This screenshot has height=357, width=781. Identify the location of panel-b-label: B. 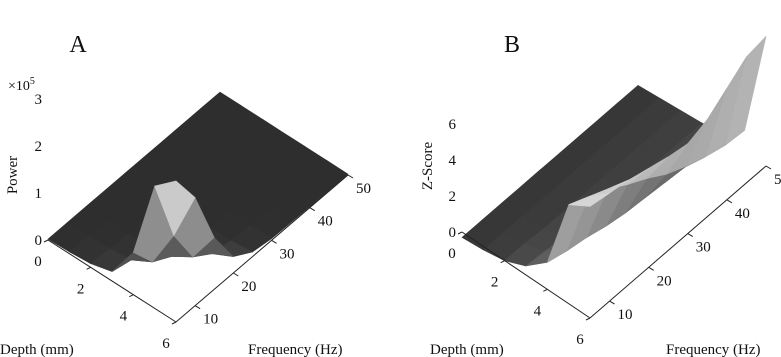
(512, 45).